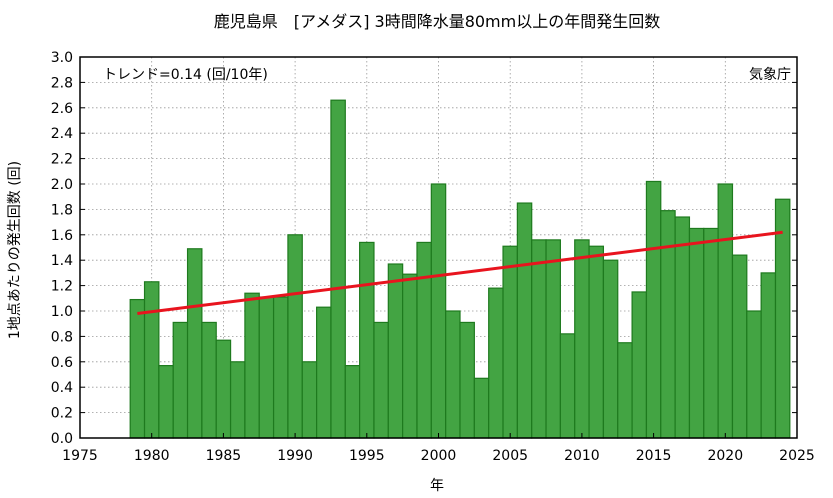 The height and width of the screenshot is (498, 833). What do you see at coordinates (223, 389) in the screenshot?
I see `bar-1985` at bounding box center [223, 389].